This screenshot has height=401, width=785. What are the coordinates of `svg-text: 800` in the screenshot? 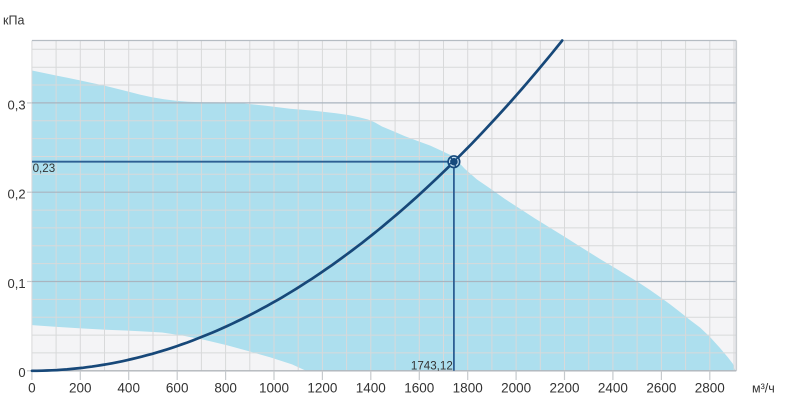 It's located at (225, 388).